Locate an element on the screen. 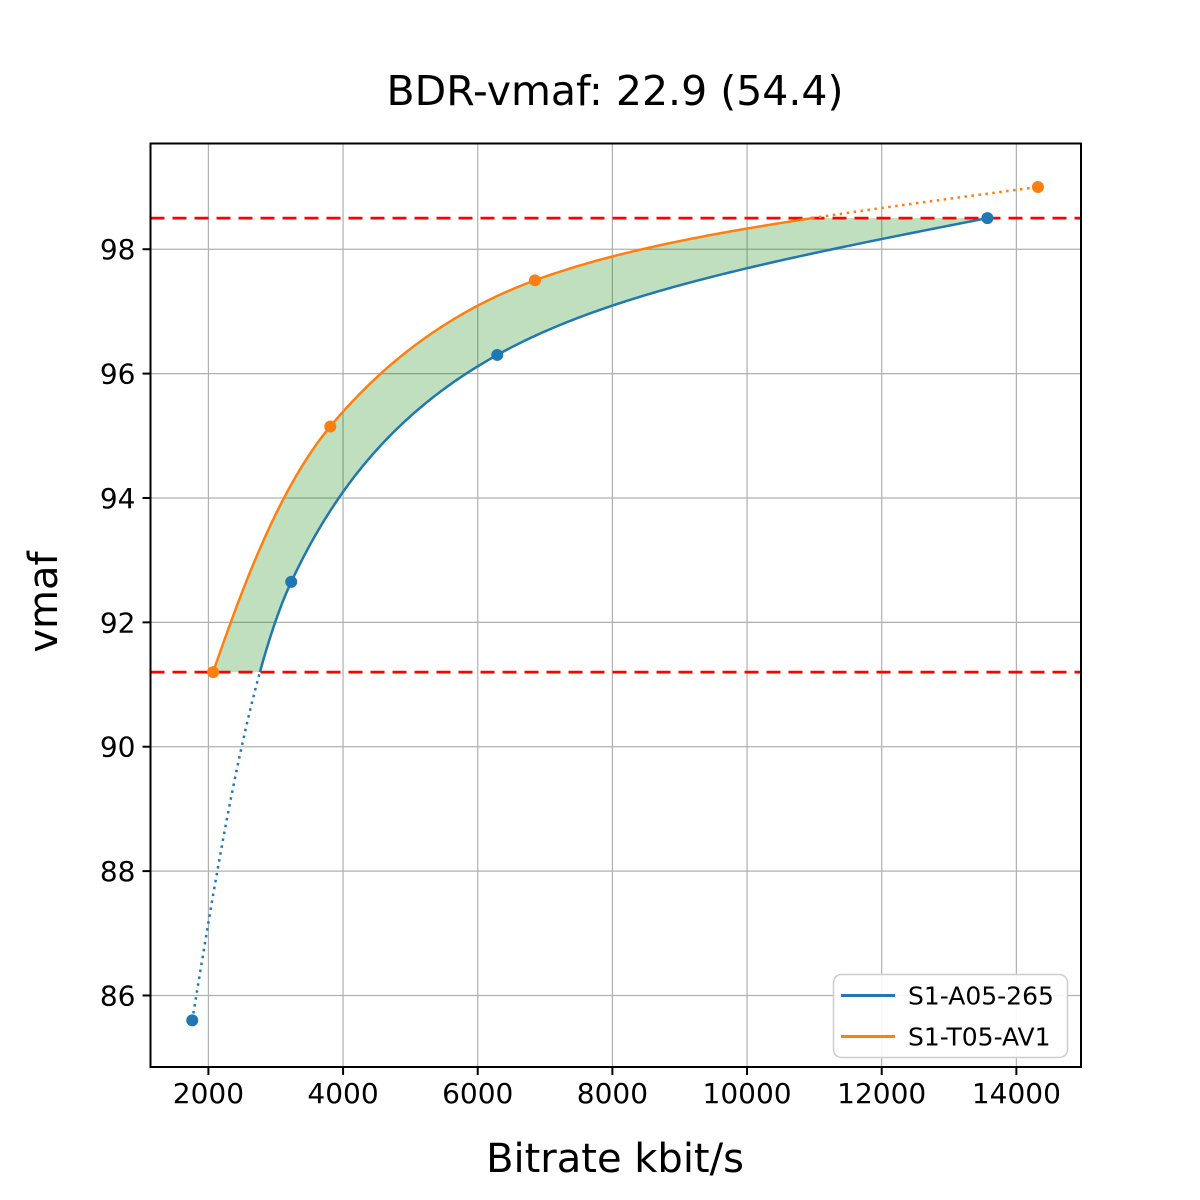 The width and height of the screenshot is (1200, 1200). tick-label-y-90: 90 is located at coordinates (118, 747).